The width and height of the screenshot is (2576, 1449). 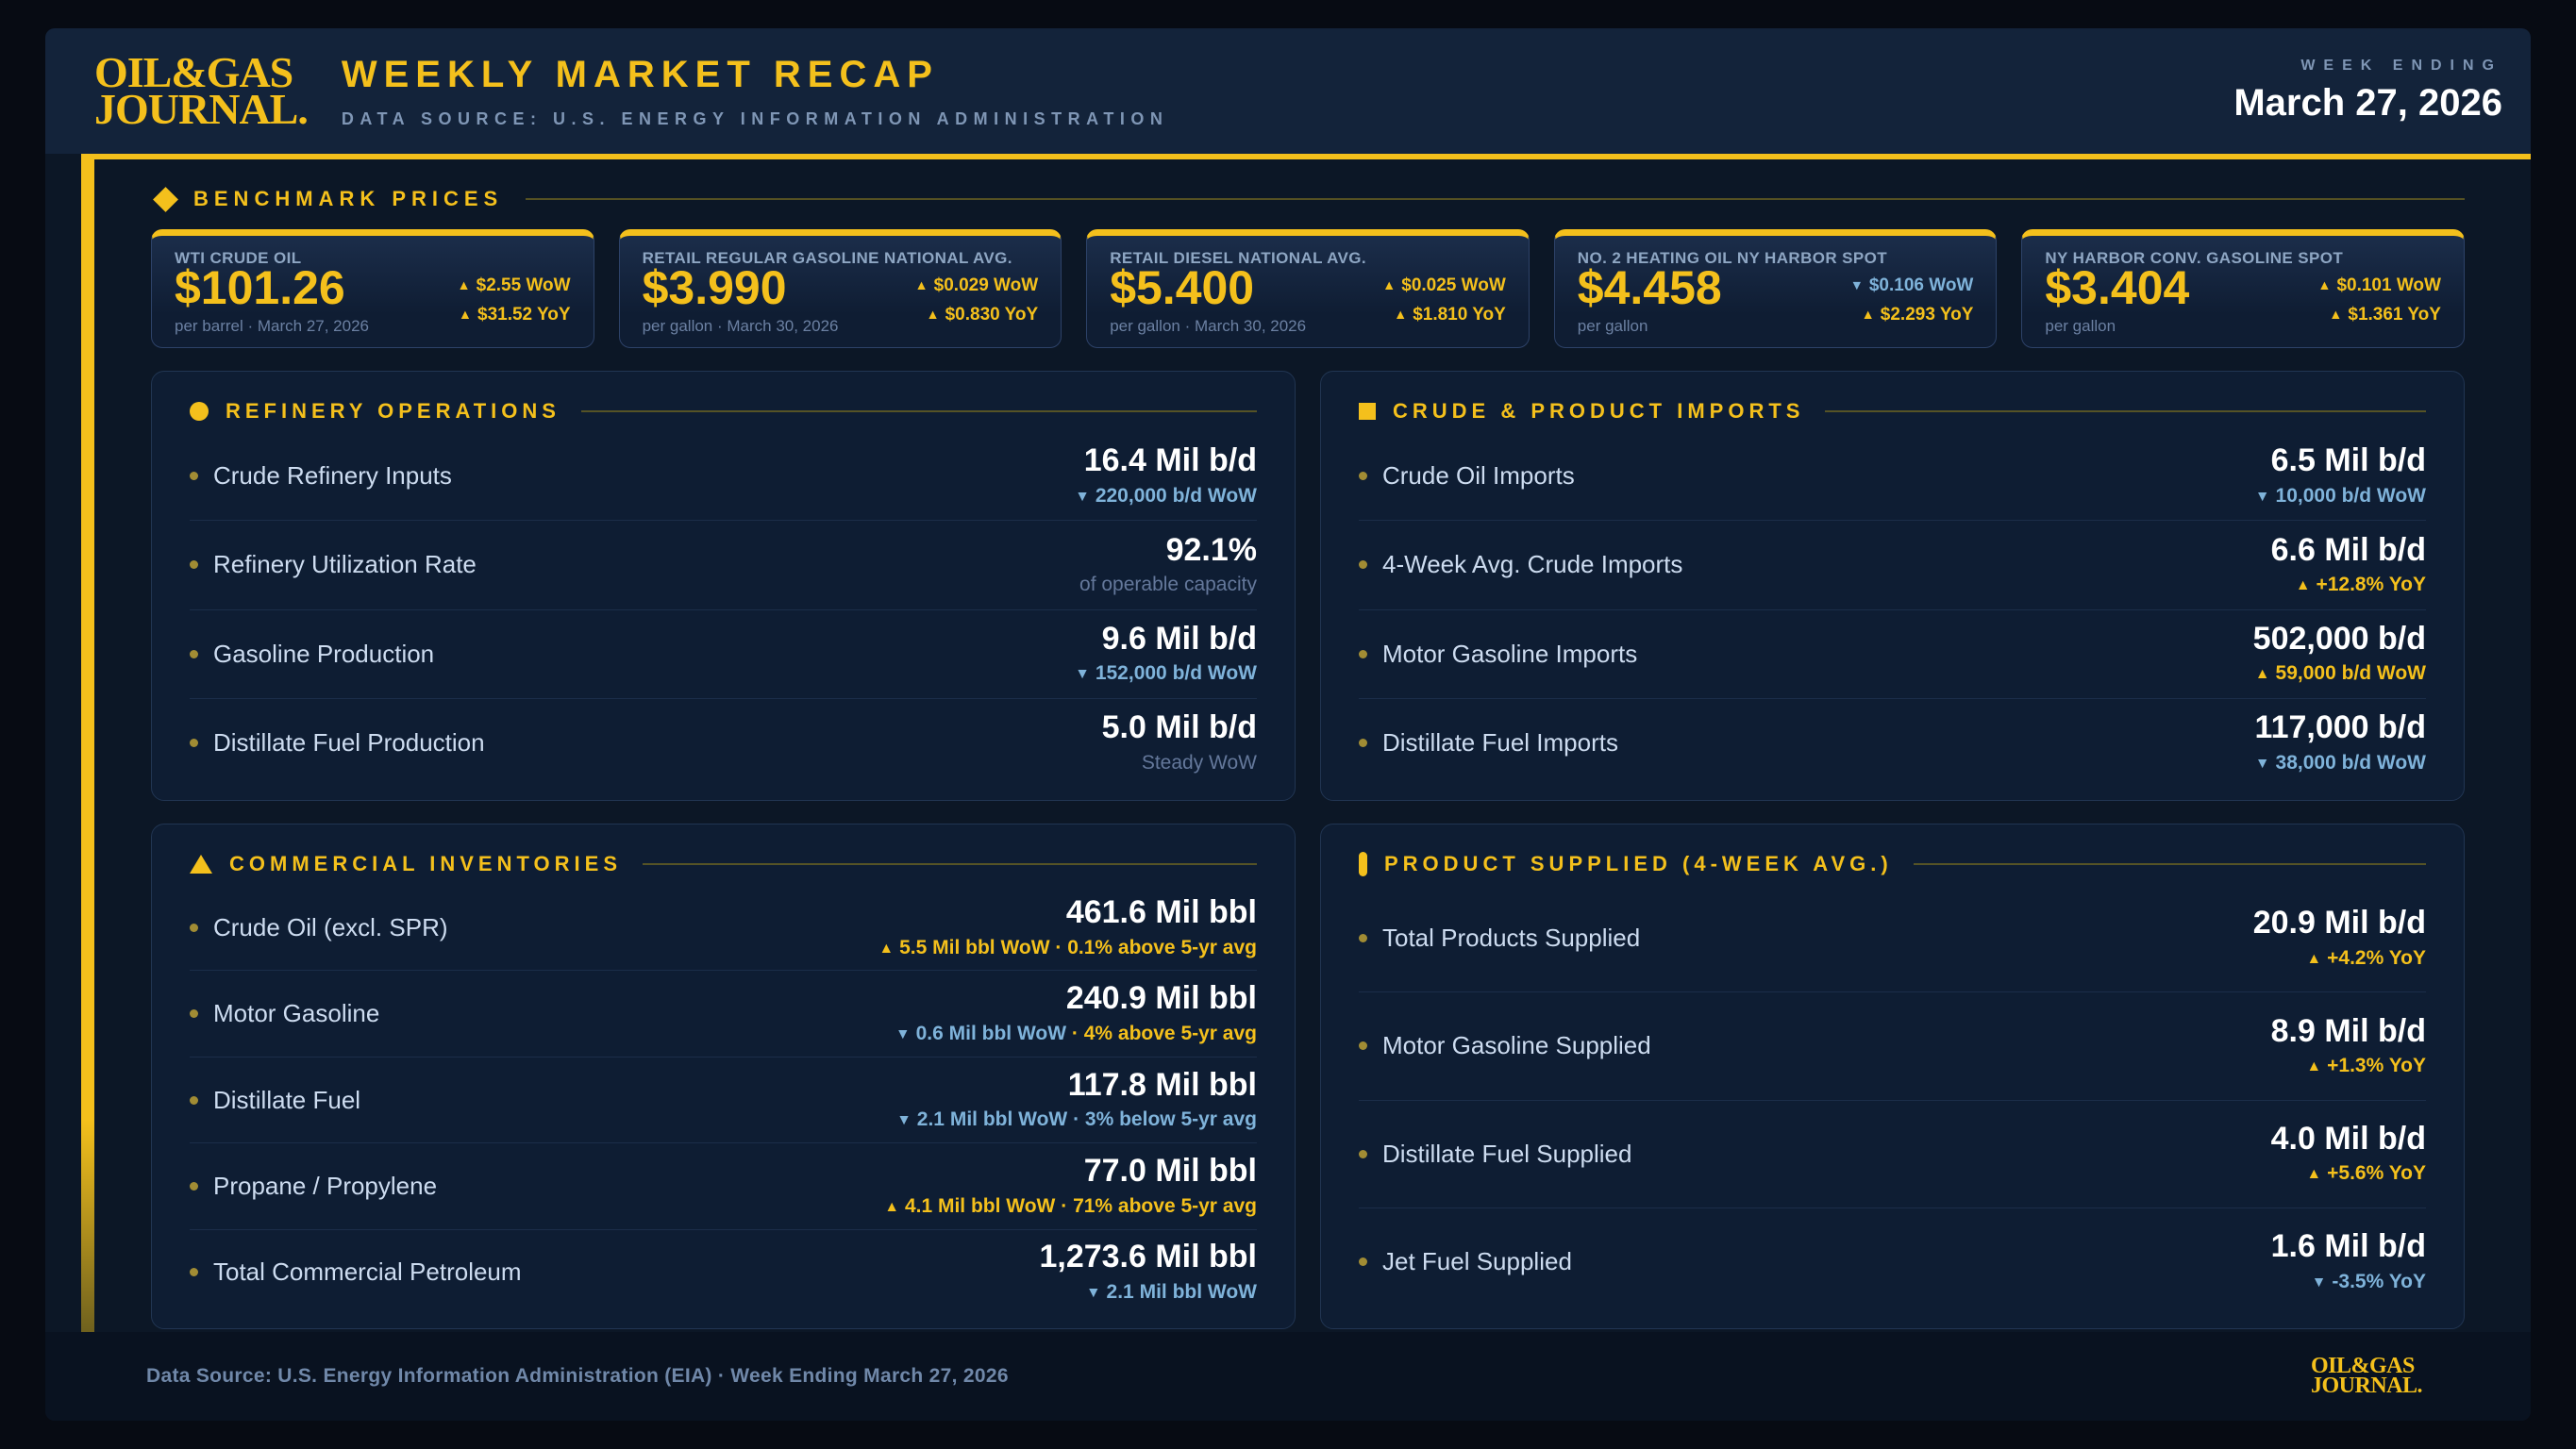 I want to click on metric-trend: ▲ 4.1 Mil bbl WoW · 71% above 5-yr avg, so click(x=1070, y=1206).